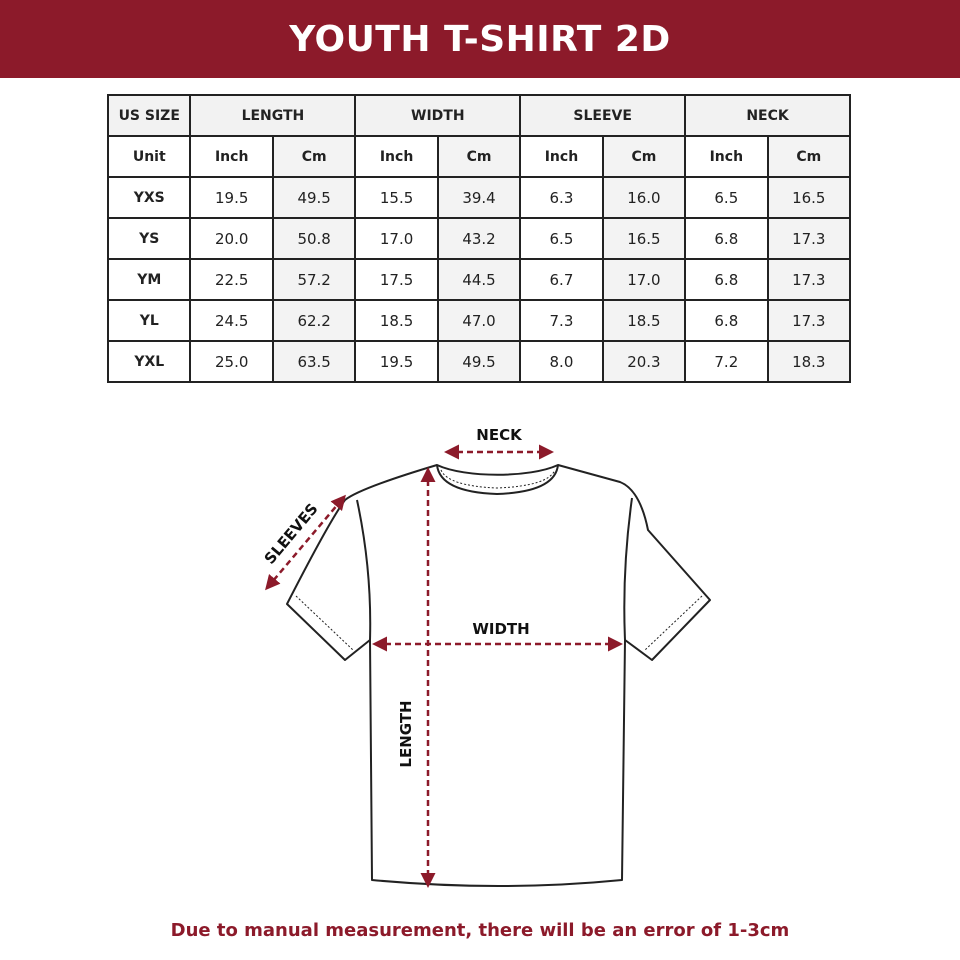  Describe the element at coordinates (480, 39) in the screenshot. I see `page-title: YOUTH T-SHIRT 2D` at that location.